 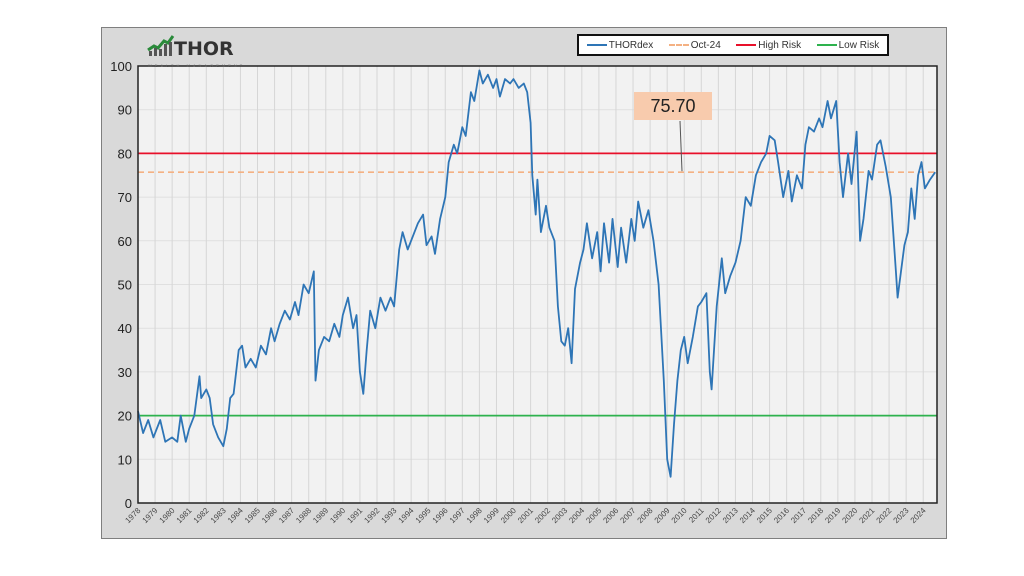 What do you see at coordinates (593, 515) in the screenshot?
I see `x-tick-label: 2005` at bounding box center [593, 515].